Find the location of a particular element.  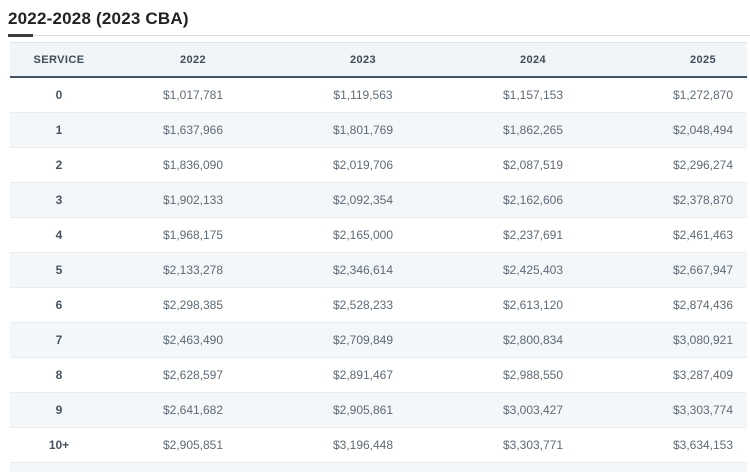

salary-cell: $2,425,403 is located at coordinates (533, 270).